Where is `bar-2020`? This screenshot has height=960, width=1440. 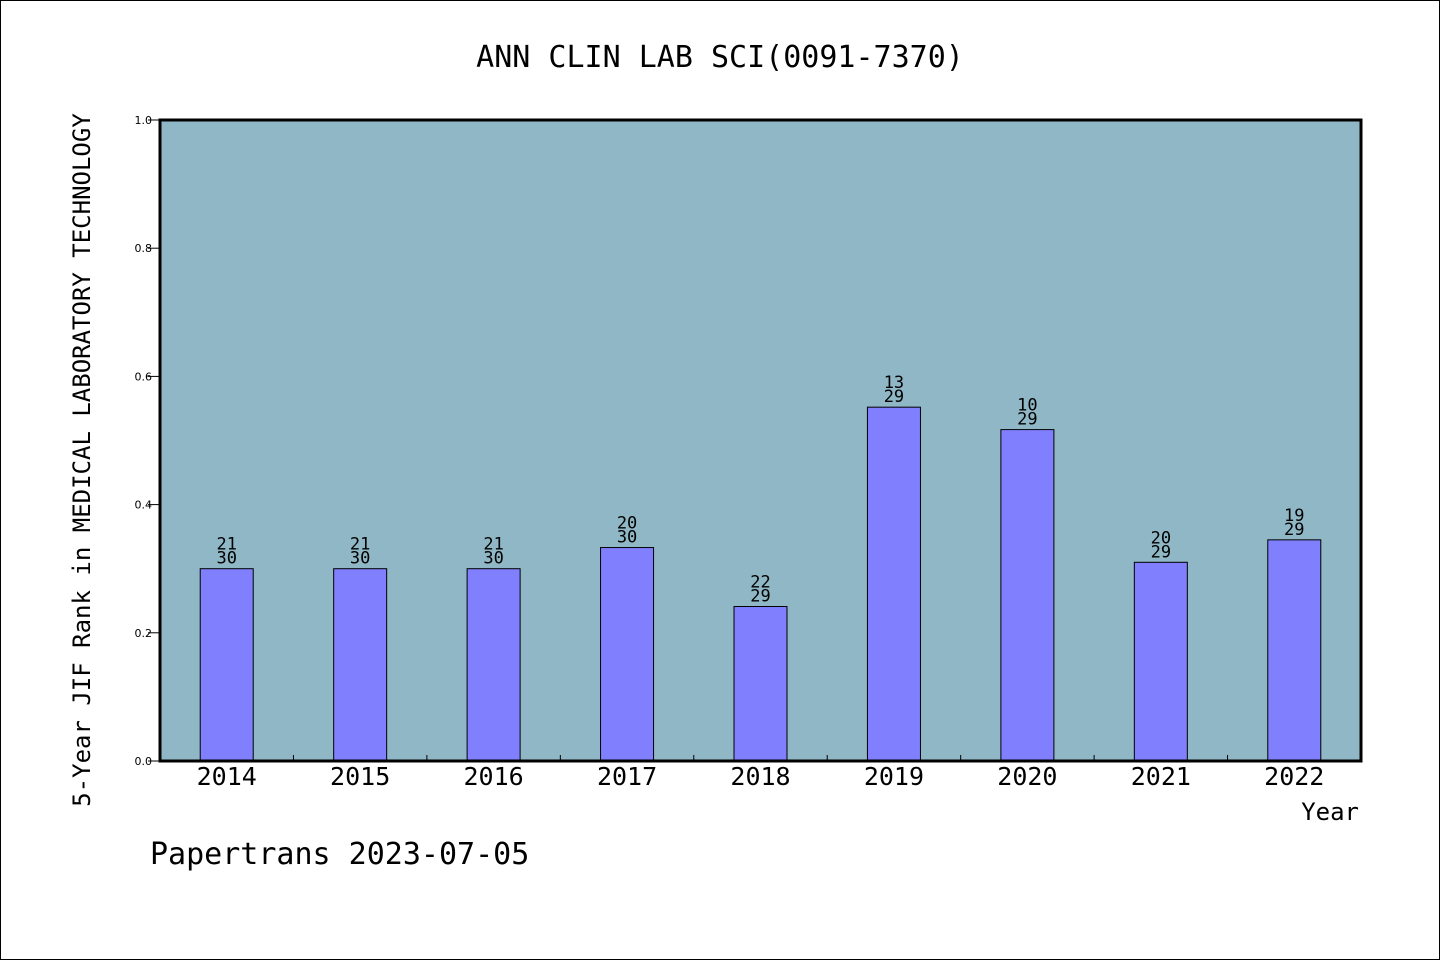 bar-2020 is located at coordinates (1027, 595).